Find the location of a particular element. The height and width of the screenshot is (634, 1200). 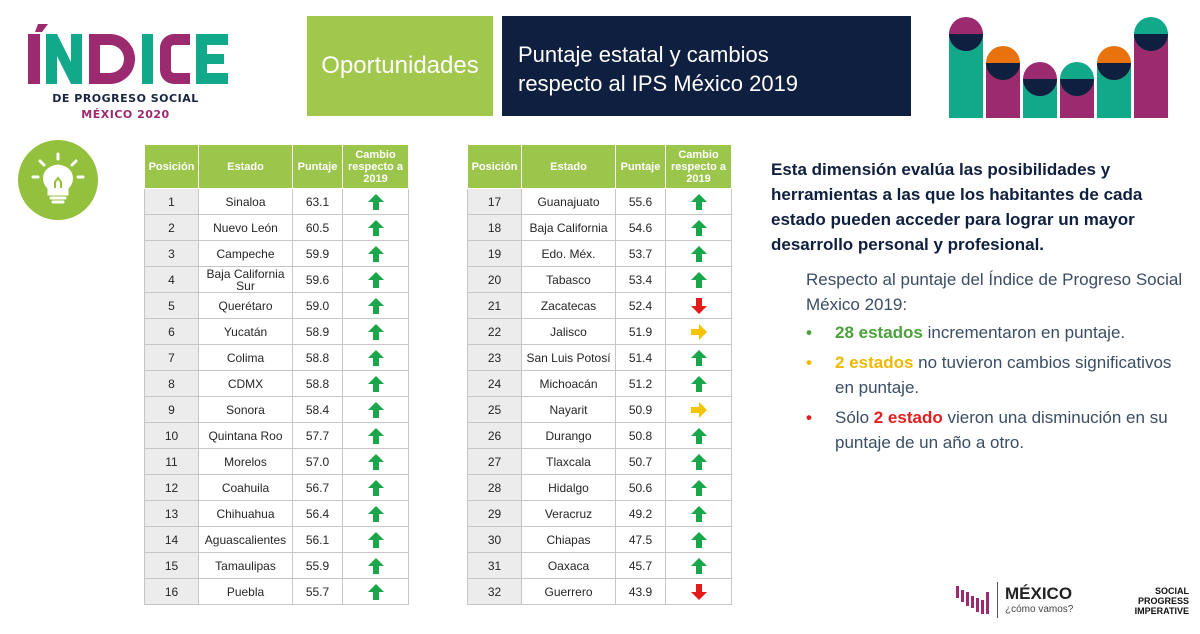

cell-state: Aguascalientes is located at coordinates (245, 539).